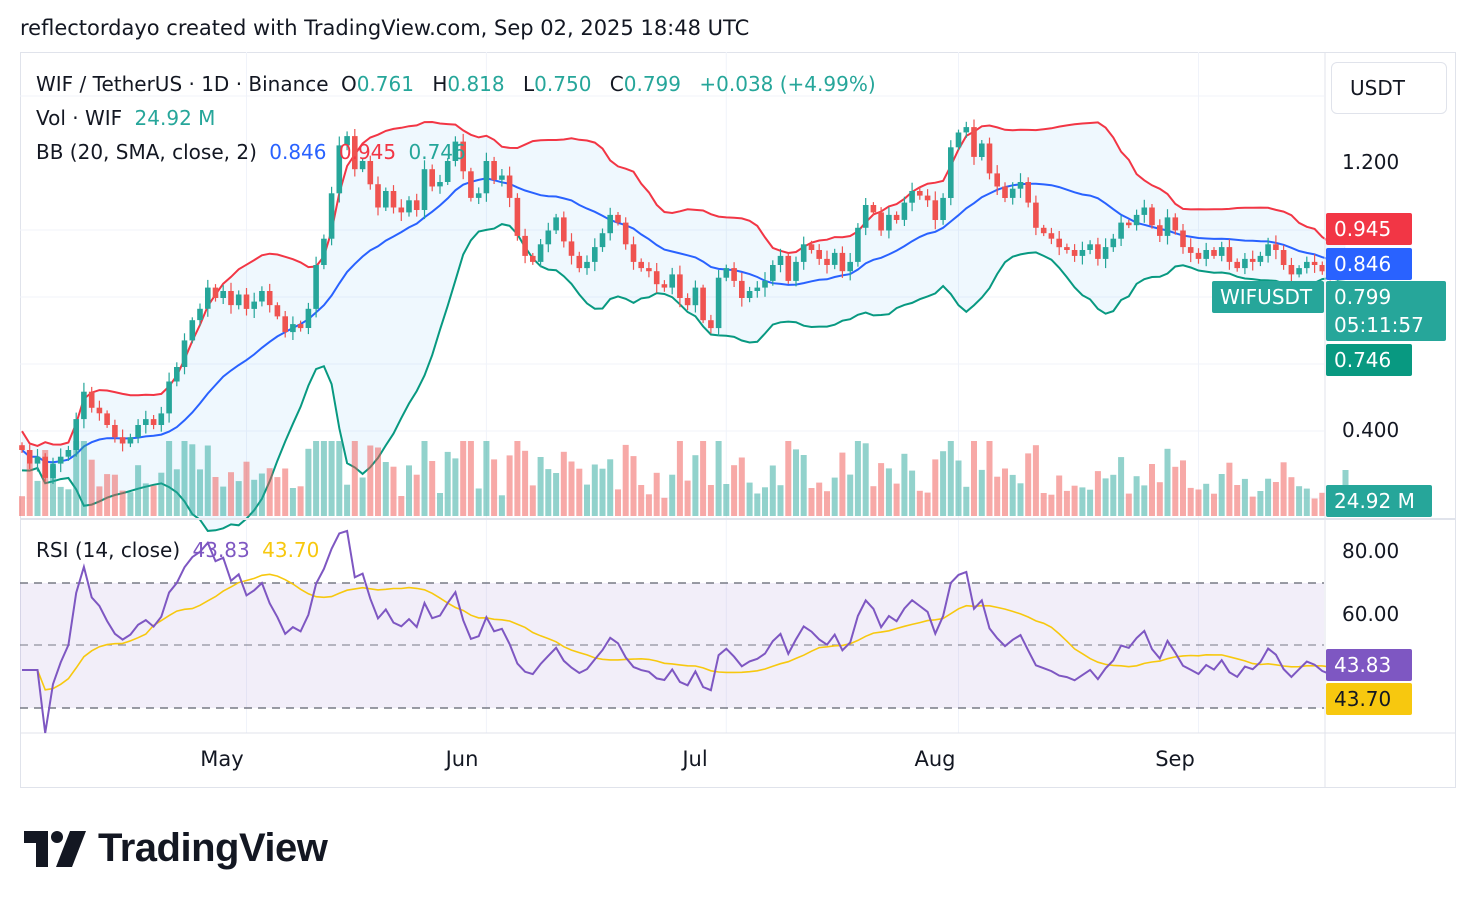  I want to click on currency-selector: USDT, so click(1389, 88).